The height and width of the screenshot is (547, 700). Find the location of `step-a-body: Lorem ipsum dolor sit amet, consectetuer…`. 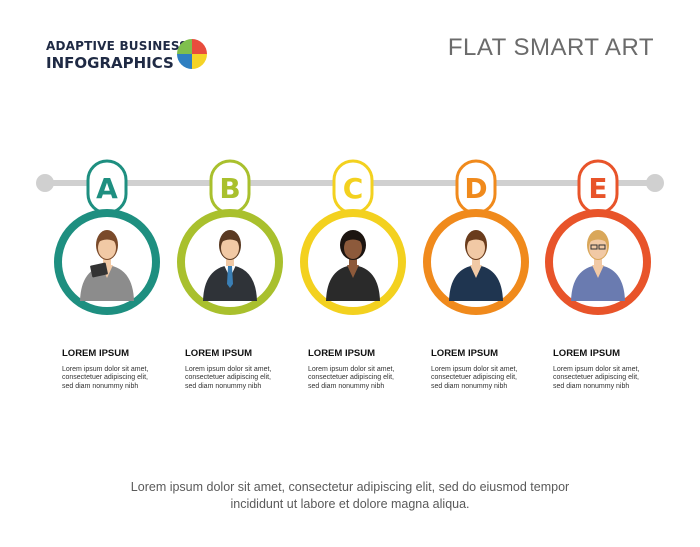

step-a-body: Lorem ipsum dolor sit amet, consectetuer… is located at coordinates (112, 378).